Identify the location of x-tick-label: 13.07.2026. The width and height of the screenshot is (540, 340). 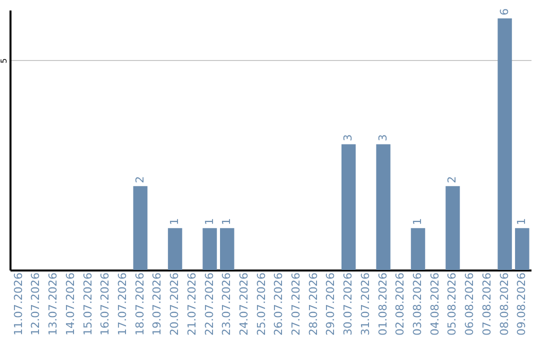
(53, 304).